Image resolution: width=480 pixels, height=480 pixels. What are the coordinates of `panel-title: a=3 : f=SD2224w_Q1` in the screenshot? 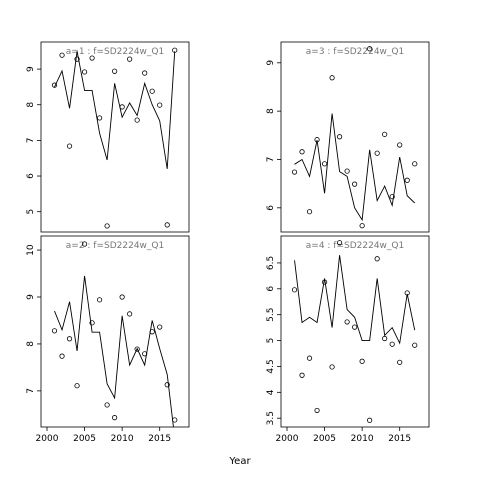 It's located at (355, 52).